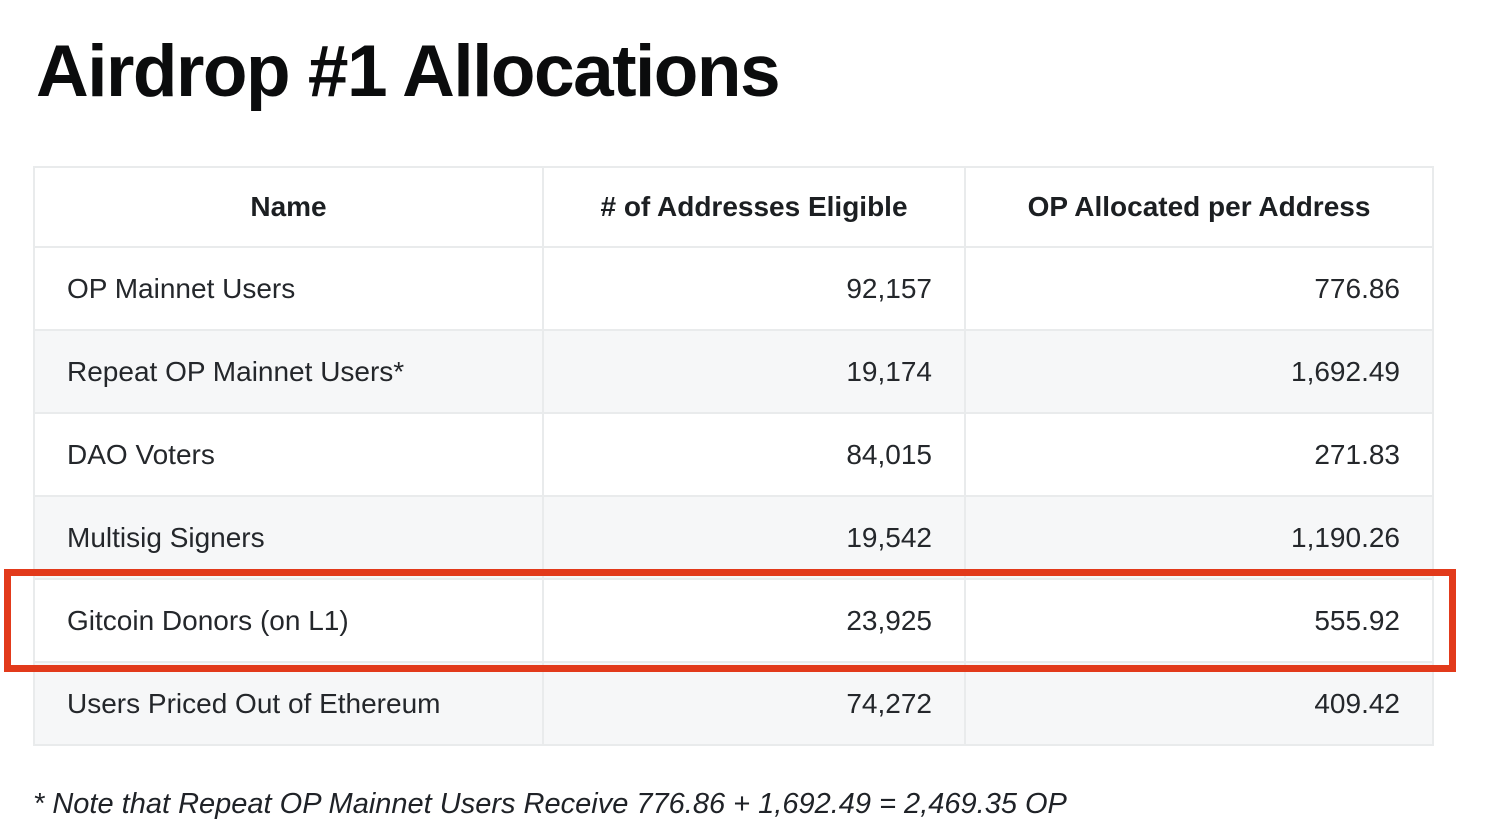 This screenshot has height=838, width=1504. I want to click on table-row-repeat-op-mainnet-users: Repeat OP Mainnet Users* 19,174 1,692.49, so click(733, 371).